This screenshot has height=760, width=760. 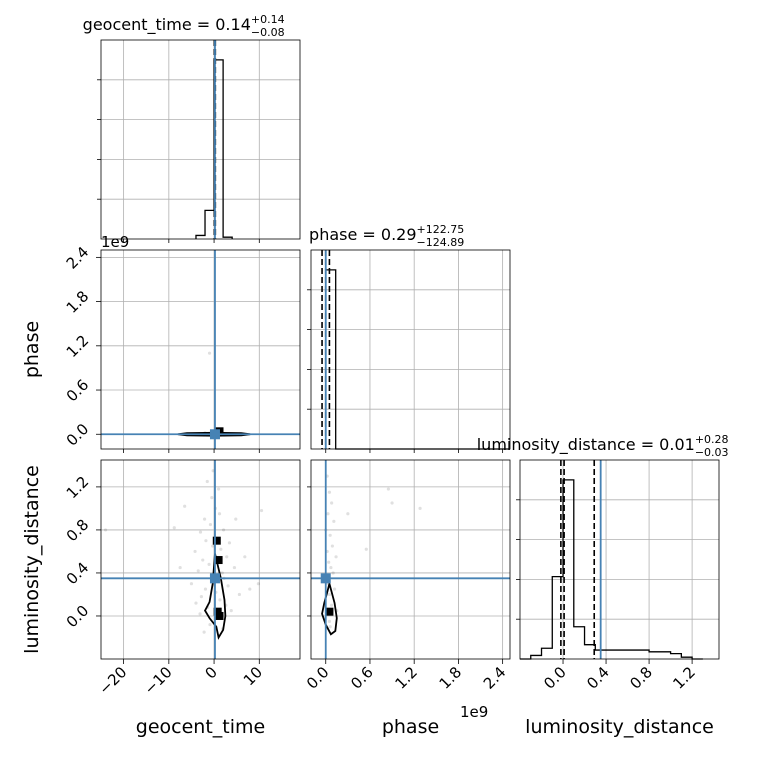 I want to click on x-offset-text: 1e9, so click(x=474, y=712).